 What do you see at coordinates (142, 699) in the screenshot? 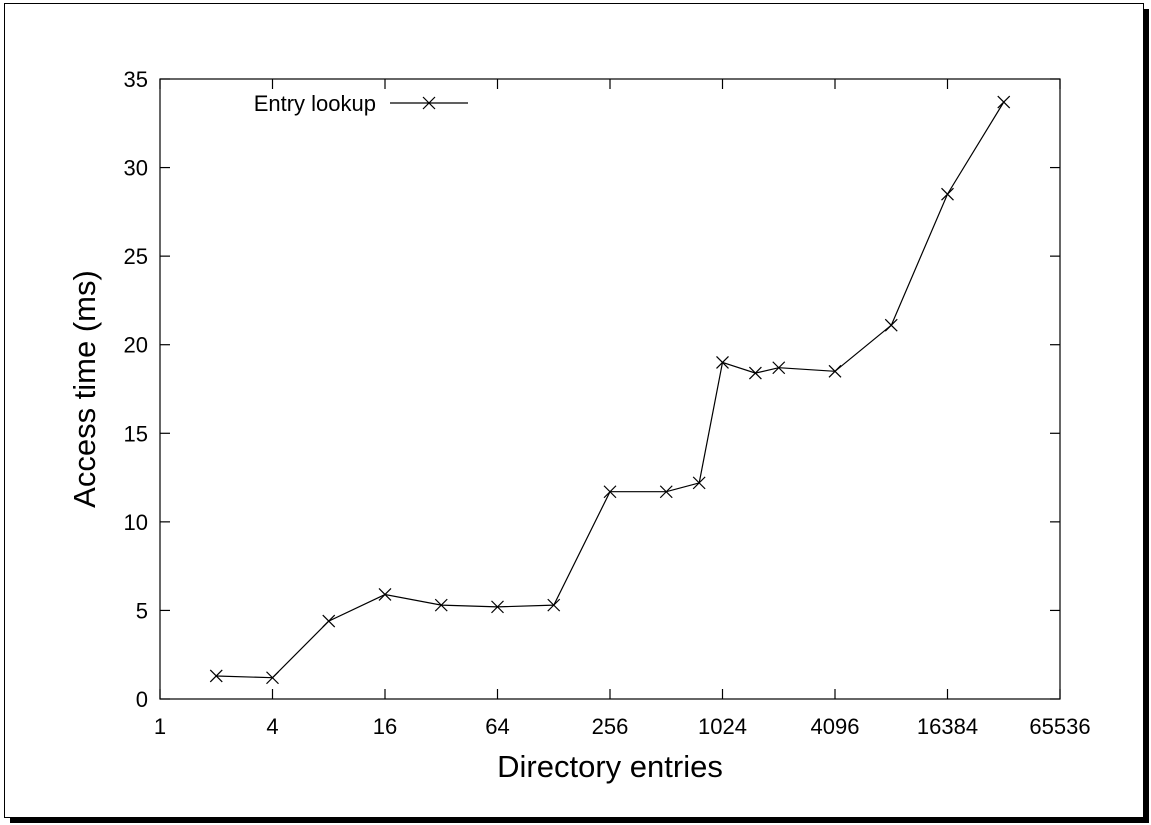
I see `y-tick-label: 0` at bounding box center [142, 699].